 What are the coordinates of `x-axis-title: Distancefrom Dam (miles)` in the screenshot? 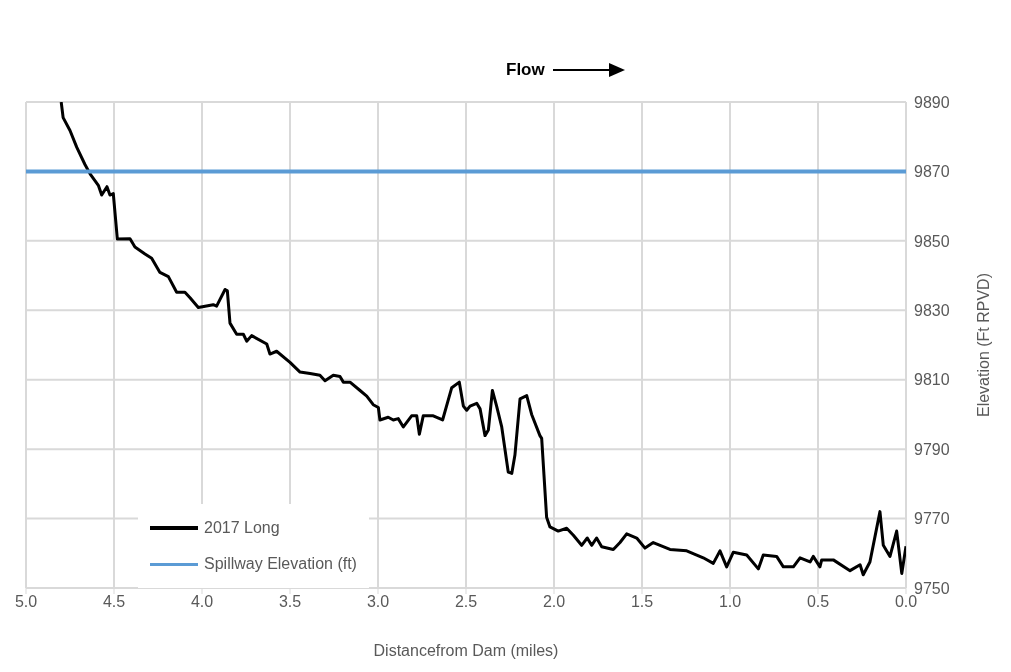 It's located at (466, 650).